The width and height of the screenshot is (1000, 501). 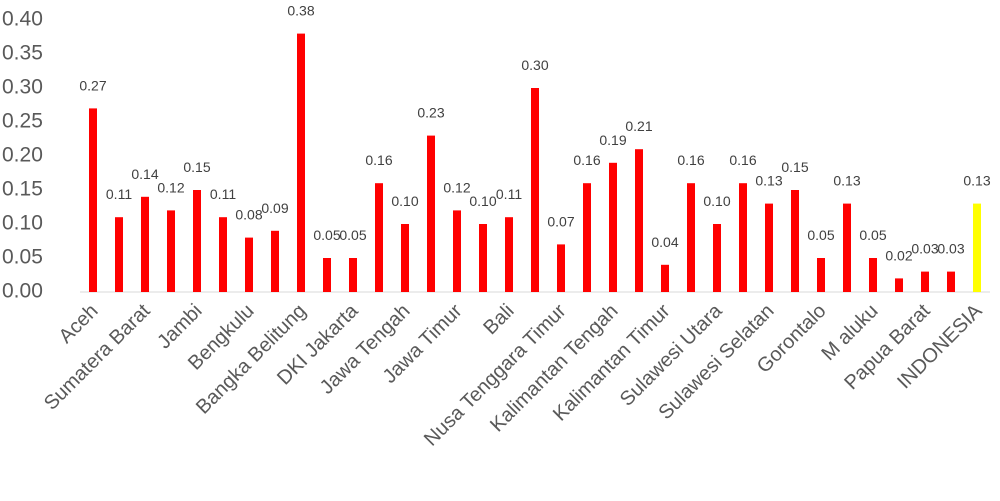 What do you see at coordinates (22, 87) in the screenshot?
I see `y-tick-label: 0.30` at bounding box center [22, 87].